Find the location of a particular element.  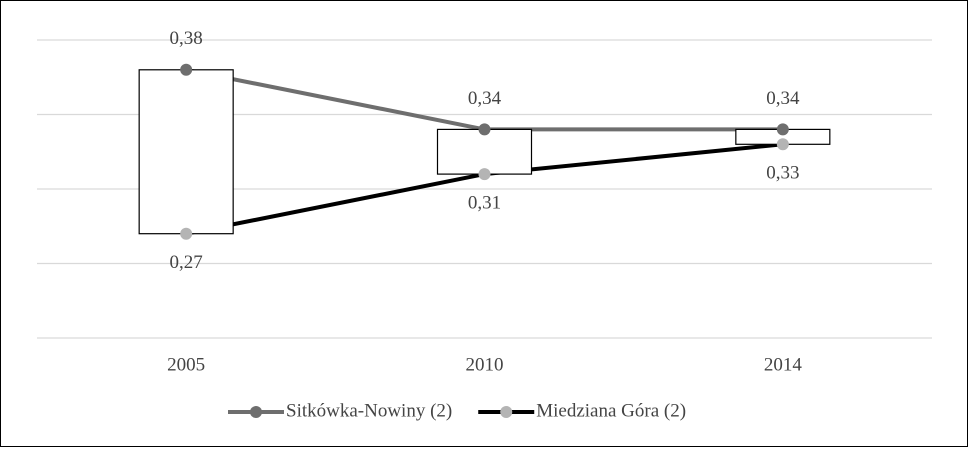

legend-label: Sitkówka-Nowiny (2) is located at coordinates (369, 410).